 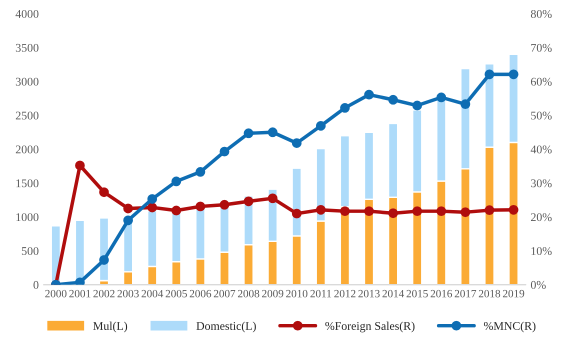 I want to click on x-tick-label: 2007, so click(x=225, y=294).